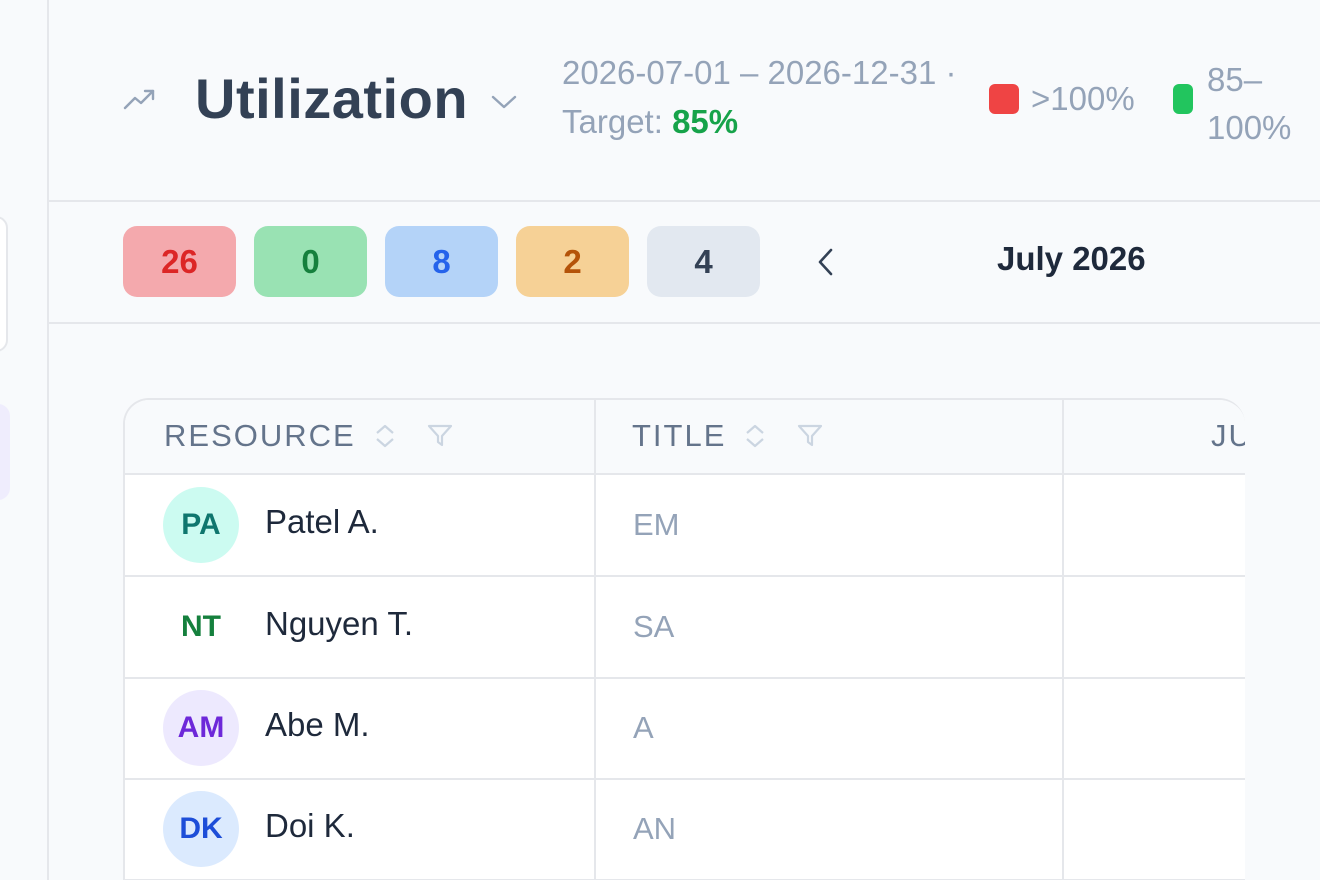 Image resolution: width=1320 pixels, height=880 pixels. What do you see at coordinates (5, 452) in the screenshot?
I see `rail-active-item` at bounding box center [5, 452].